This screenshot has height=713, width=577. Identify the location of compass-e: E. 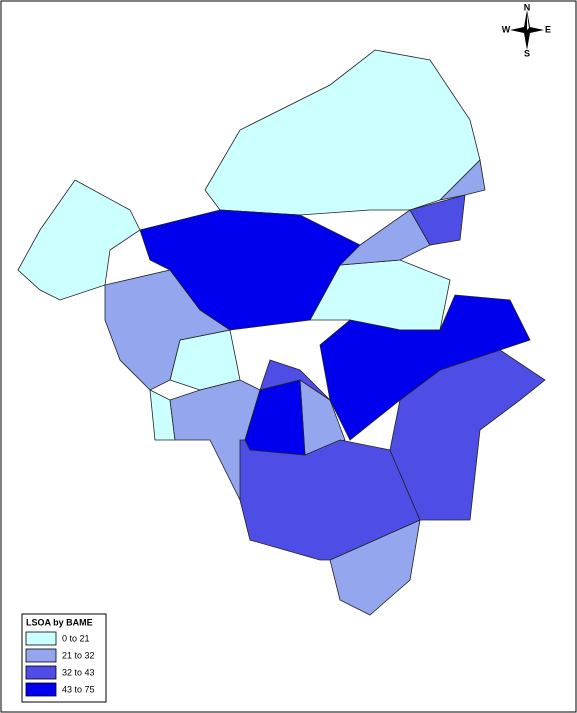
(548, 29).